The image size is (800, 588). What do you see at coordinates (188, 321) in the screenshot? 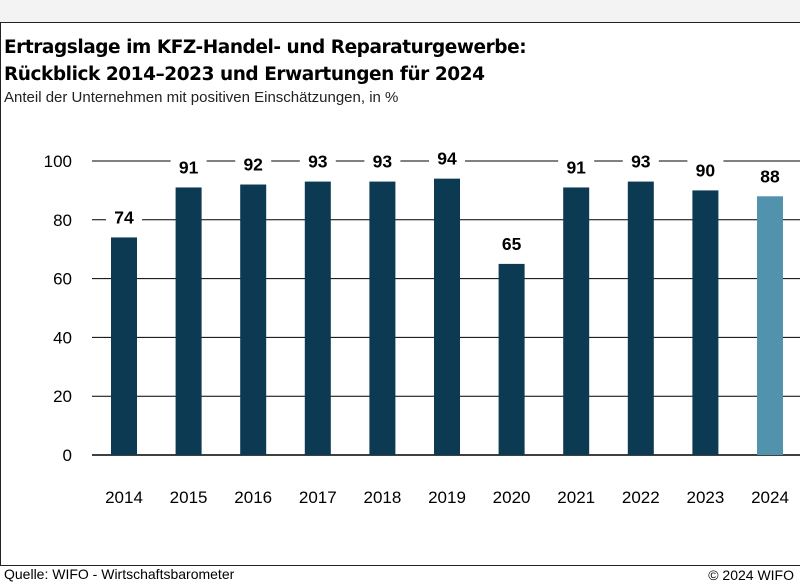
I see `bar-2015` at bounding box center [188, 321].